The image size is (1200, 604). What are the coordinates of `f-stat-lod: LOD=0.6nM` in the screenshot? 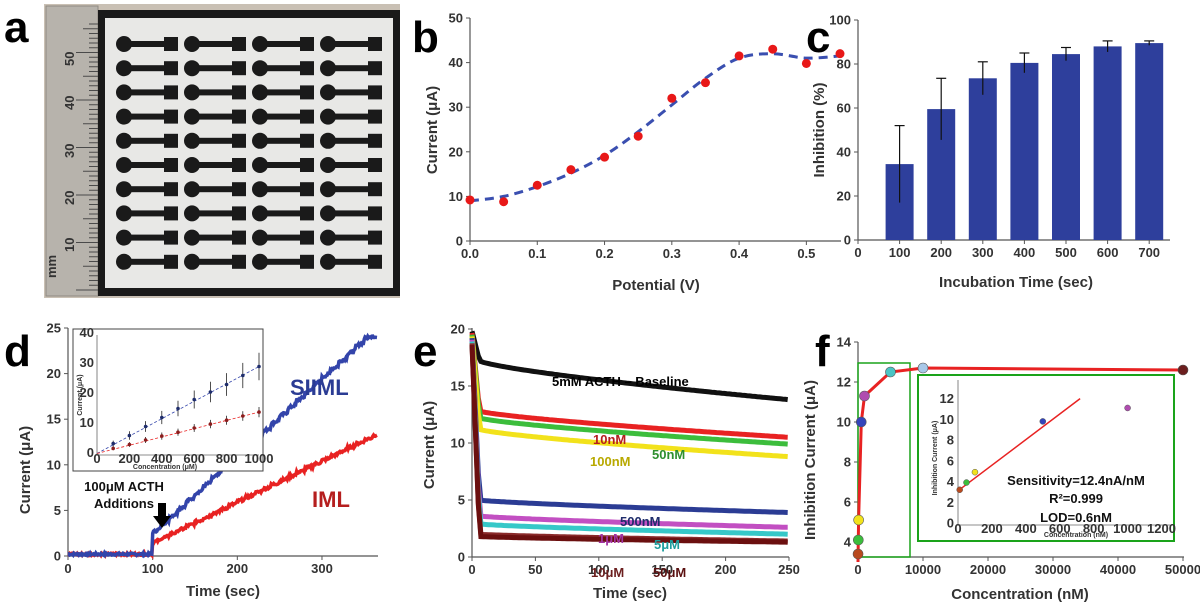 It's located at (1076, 517).